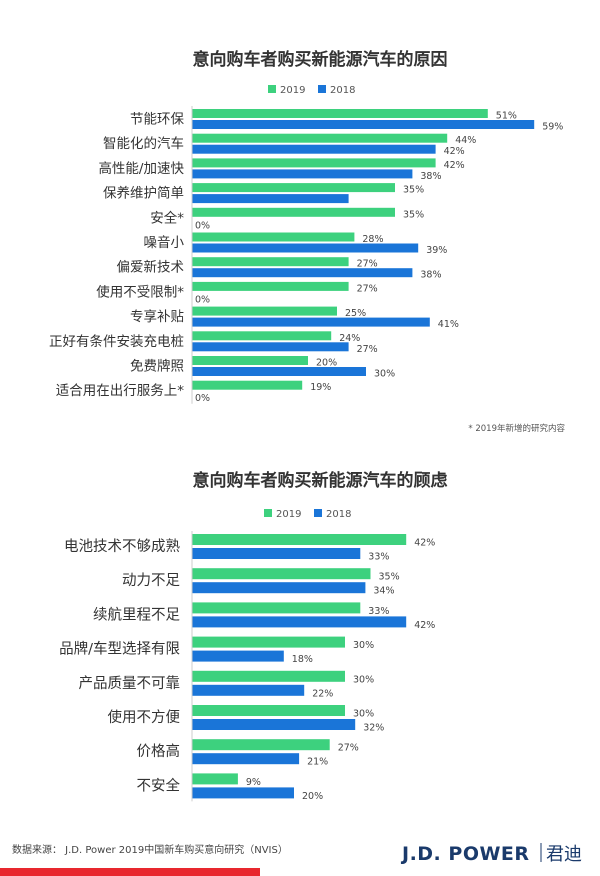 This screenshot has height=876, width=600. Describe the element at coordinates (288, 514) in the screenshot. I see `legend2-2019-label: 2019` at that location.